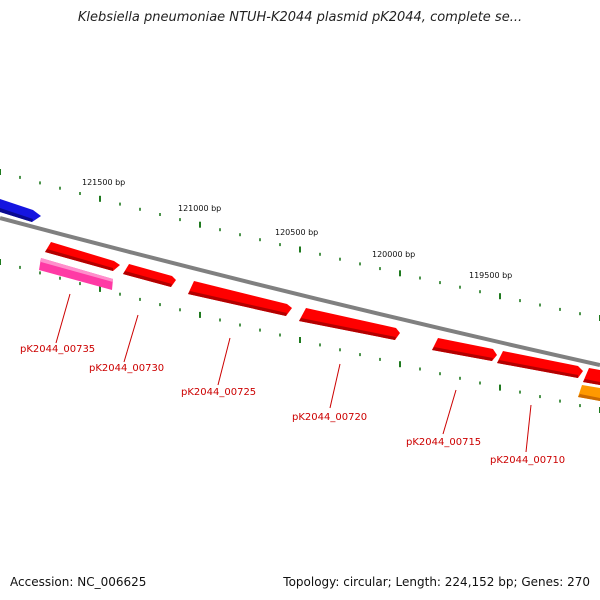 Image resolution: width=600 pixels, height=600 pixels. I want to click on position-label: 121000 bp, so click(199, 208).